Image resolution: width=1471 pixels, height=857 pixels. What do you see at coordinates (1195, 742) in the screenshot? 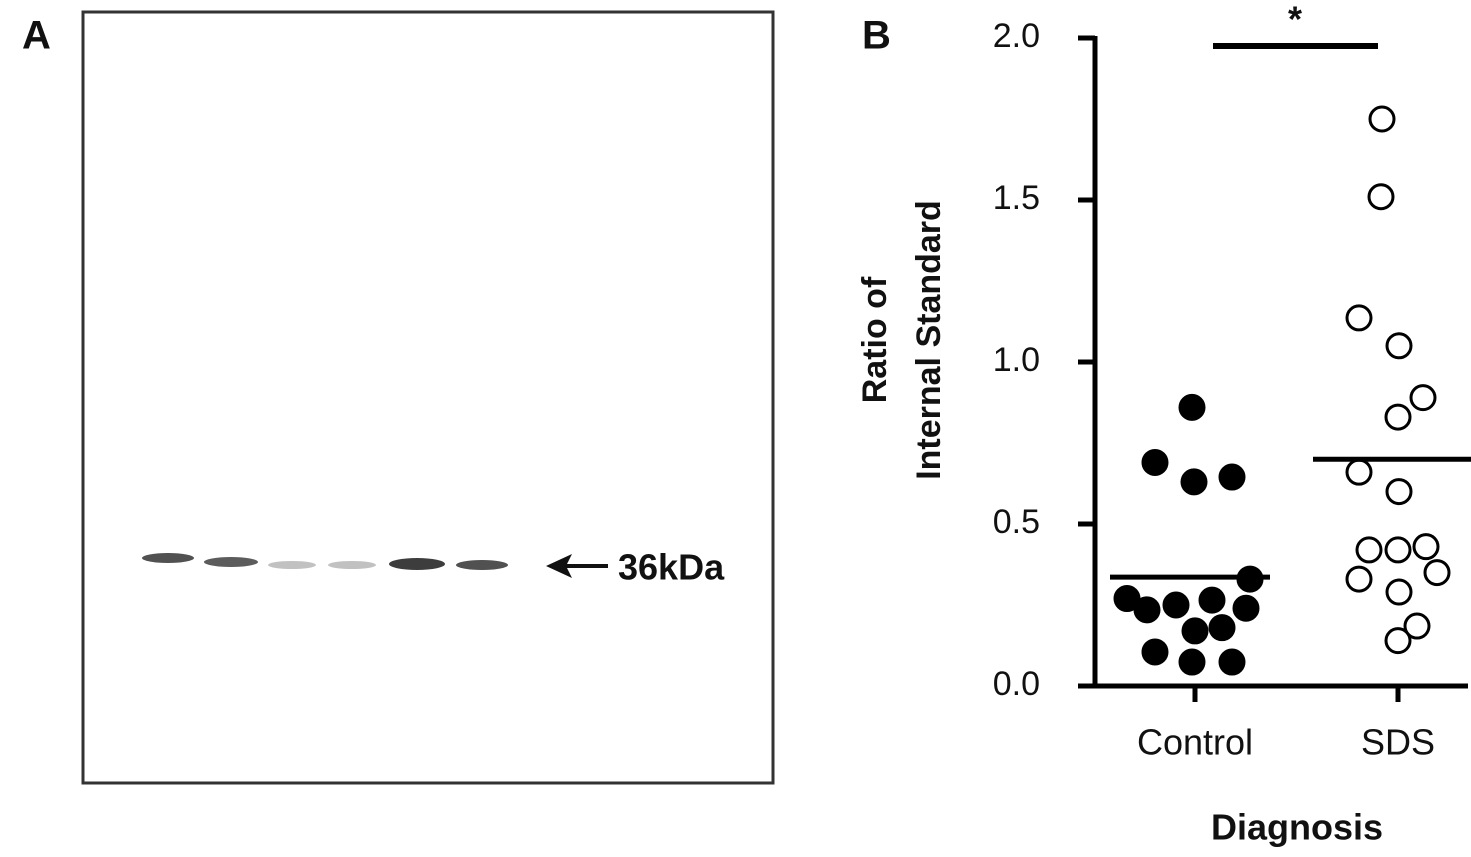
I see `x-tick-label: Control` at bounding box center [1195, 742].